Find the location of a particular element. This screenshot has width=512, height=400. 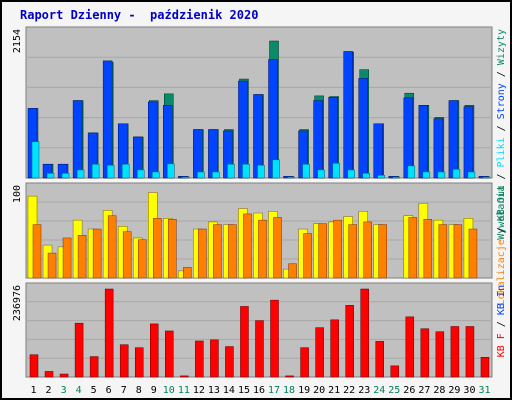

x-tick-label-8: 8 is located at coordinates (139, 390).